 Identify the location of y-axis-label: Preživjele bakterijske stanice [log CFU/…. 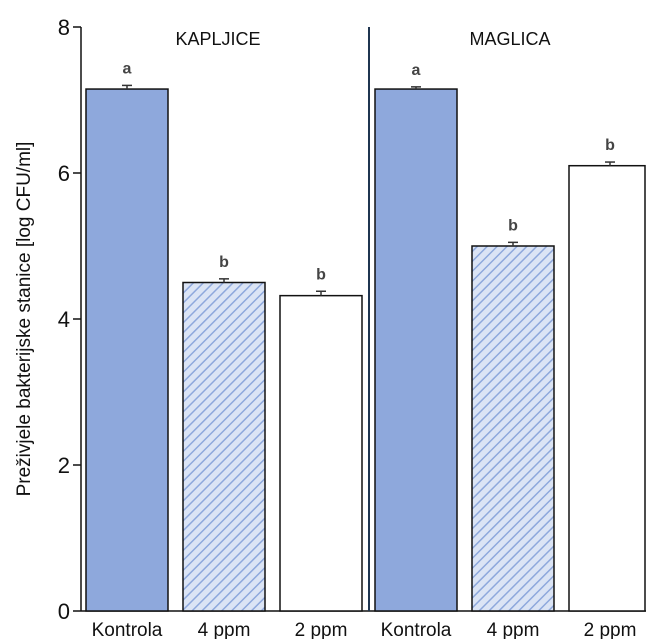
(24, 319).